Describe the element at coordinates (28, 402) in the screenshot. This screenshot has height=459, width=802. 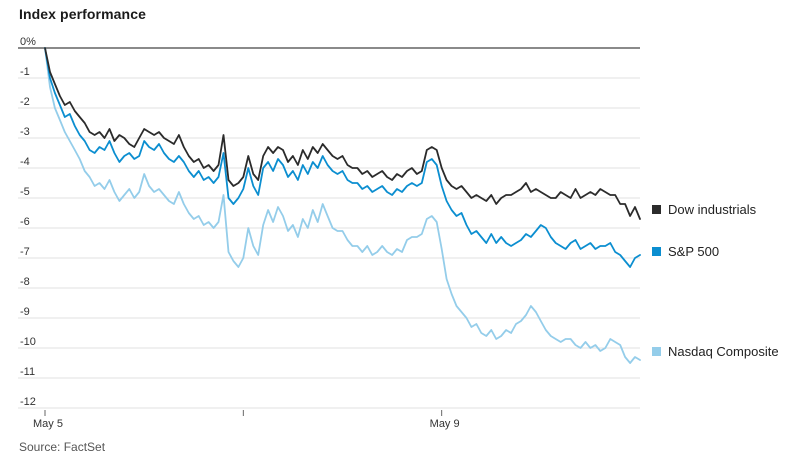
I see `y-tick-label: -12` at that location.